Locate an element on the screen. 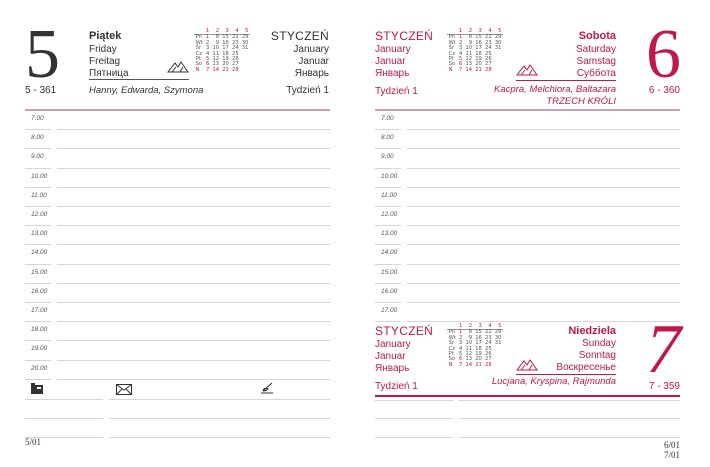 The image size is (710, 467). day-name-de: Sonntag is located at coordinates (597, 355).